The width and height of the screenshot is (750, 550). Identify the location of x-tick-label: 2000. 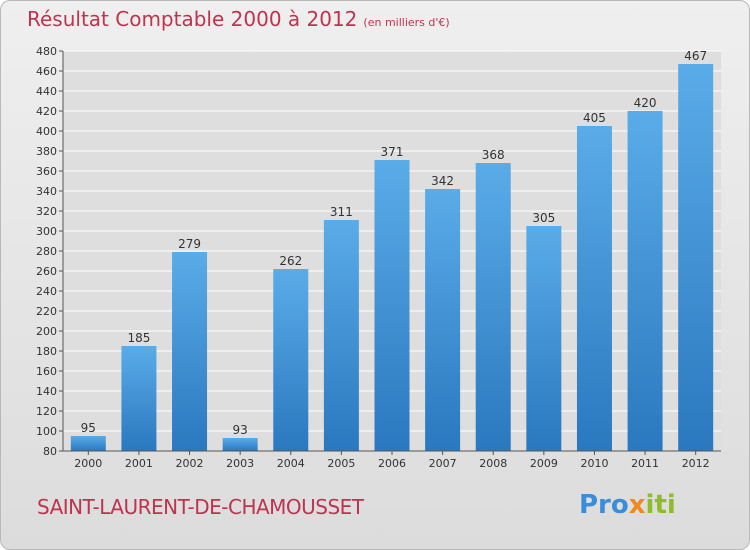
(88, 463).